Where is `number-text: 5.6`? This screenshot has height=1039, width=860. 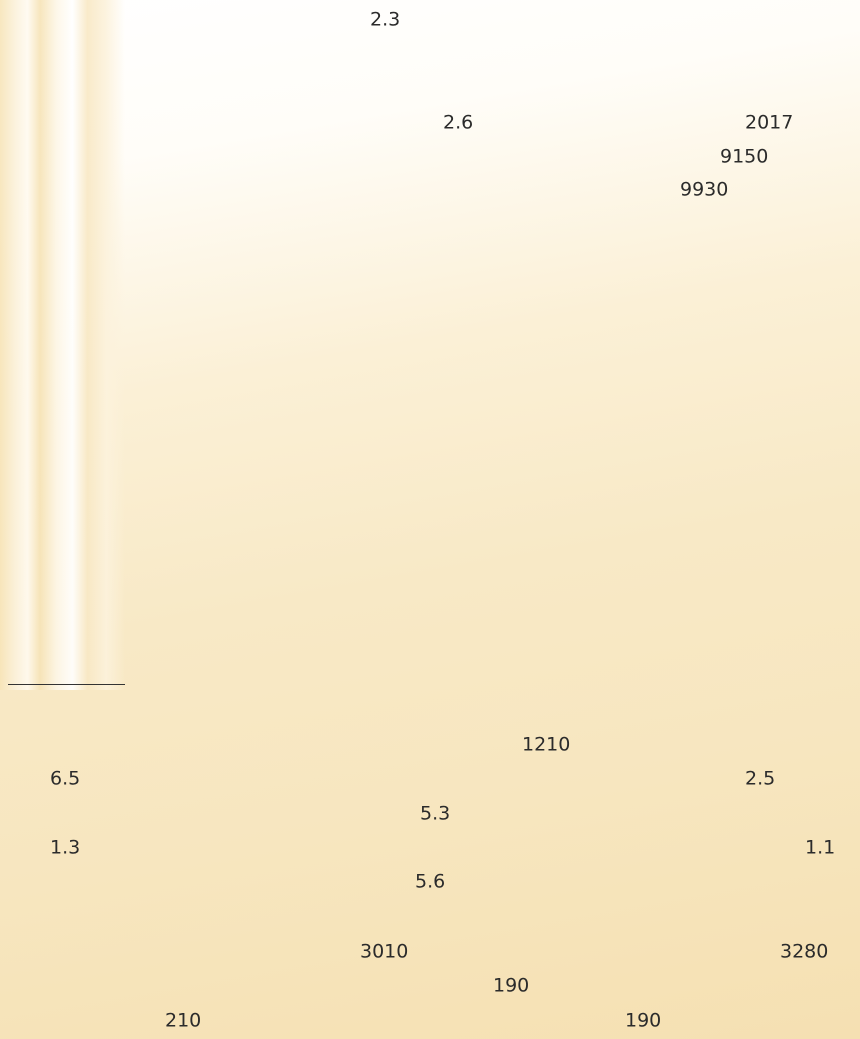 number-text: 5.6 is located at coordinates (430, 881).